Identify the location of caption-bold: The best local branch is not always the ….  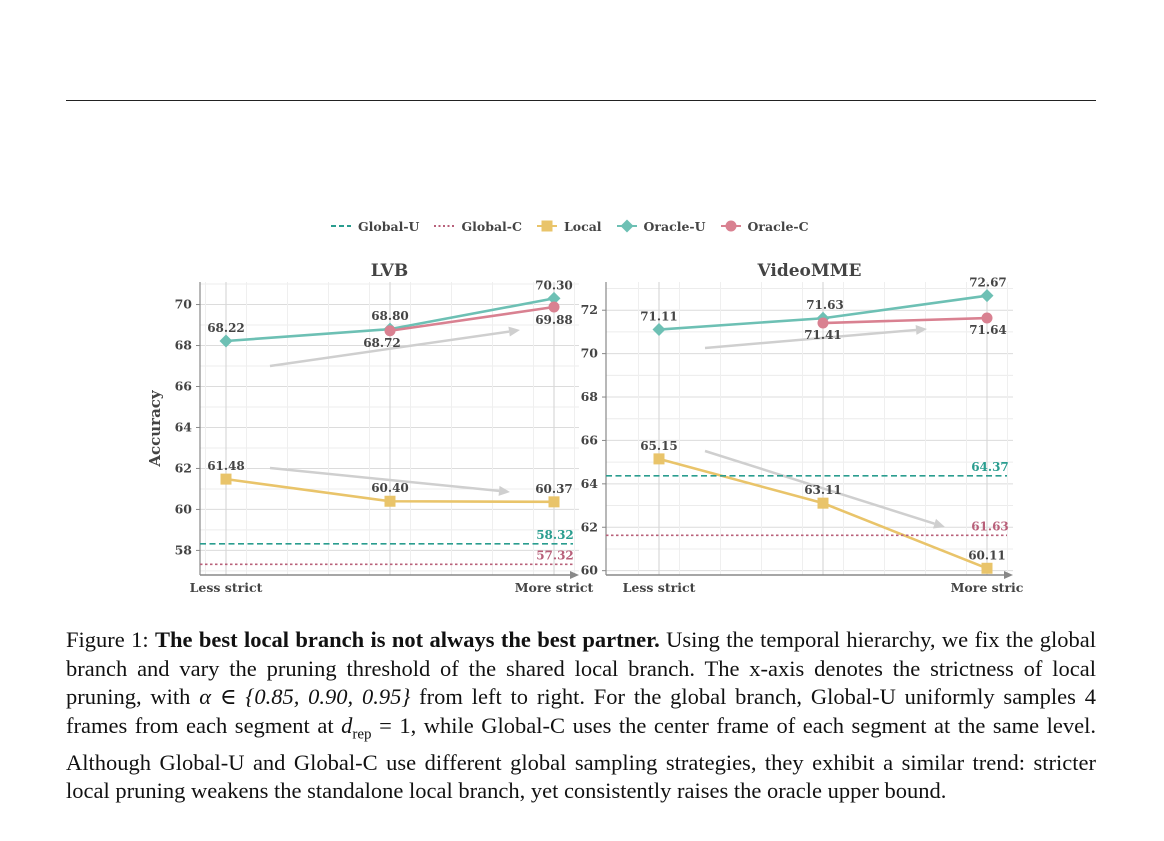
(407, 639).